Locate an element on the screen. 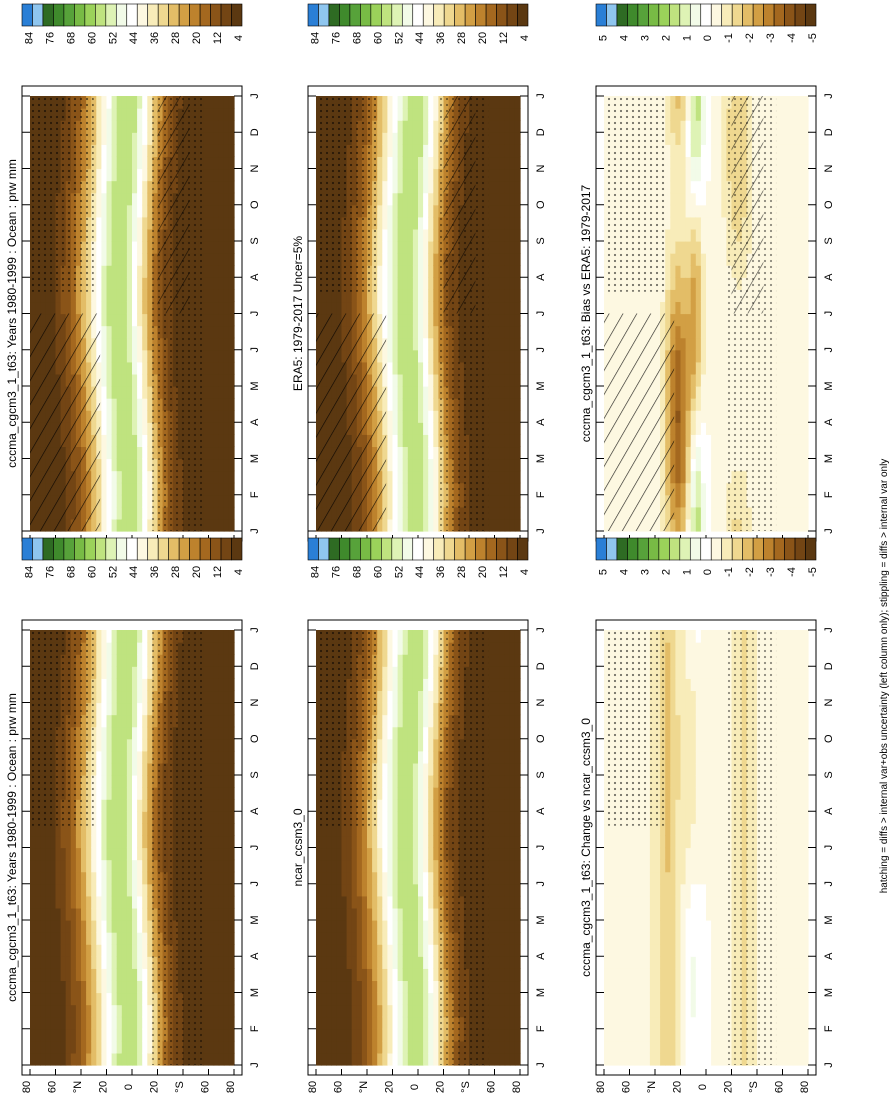 The height and width of the screenshot is (1098, 891). colorbar-label: 76 is located at coordinates (50, 38).